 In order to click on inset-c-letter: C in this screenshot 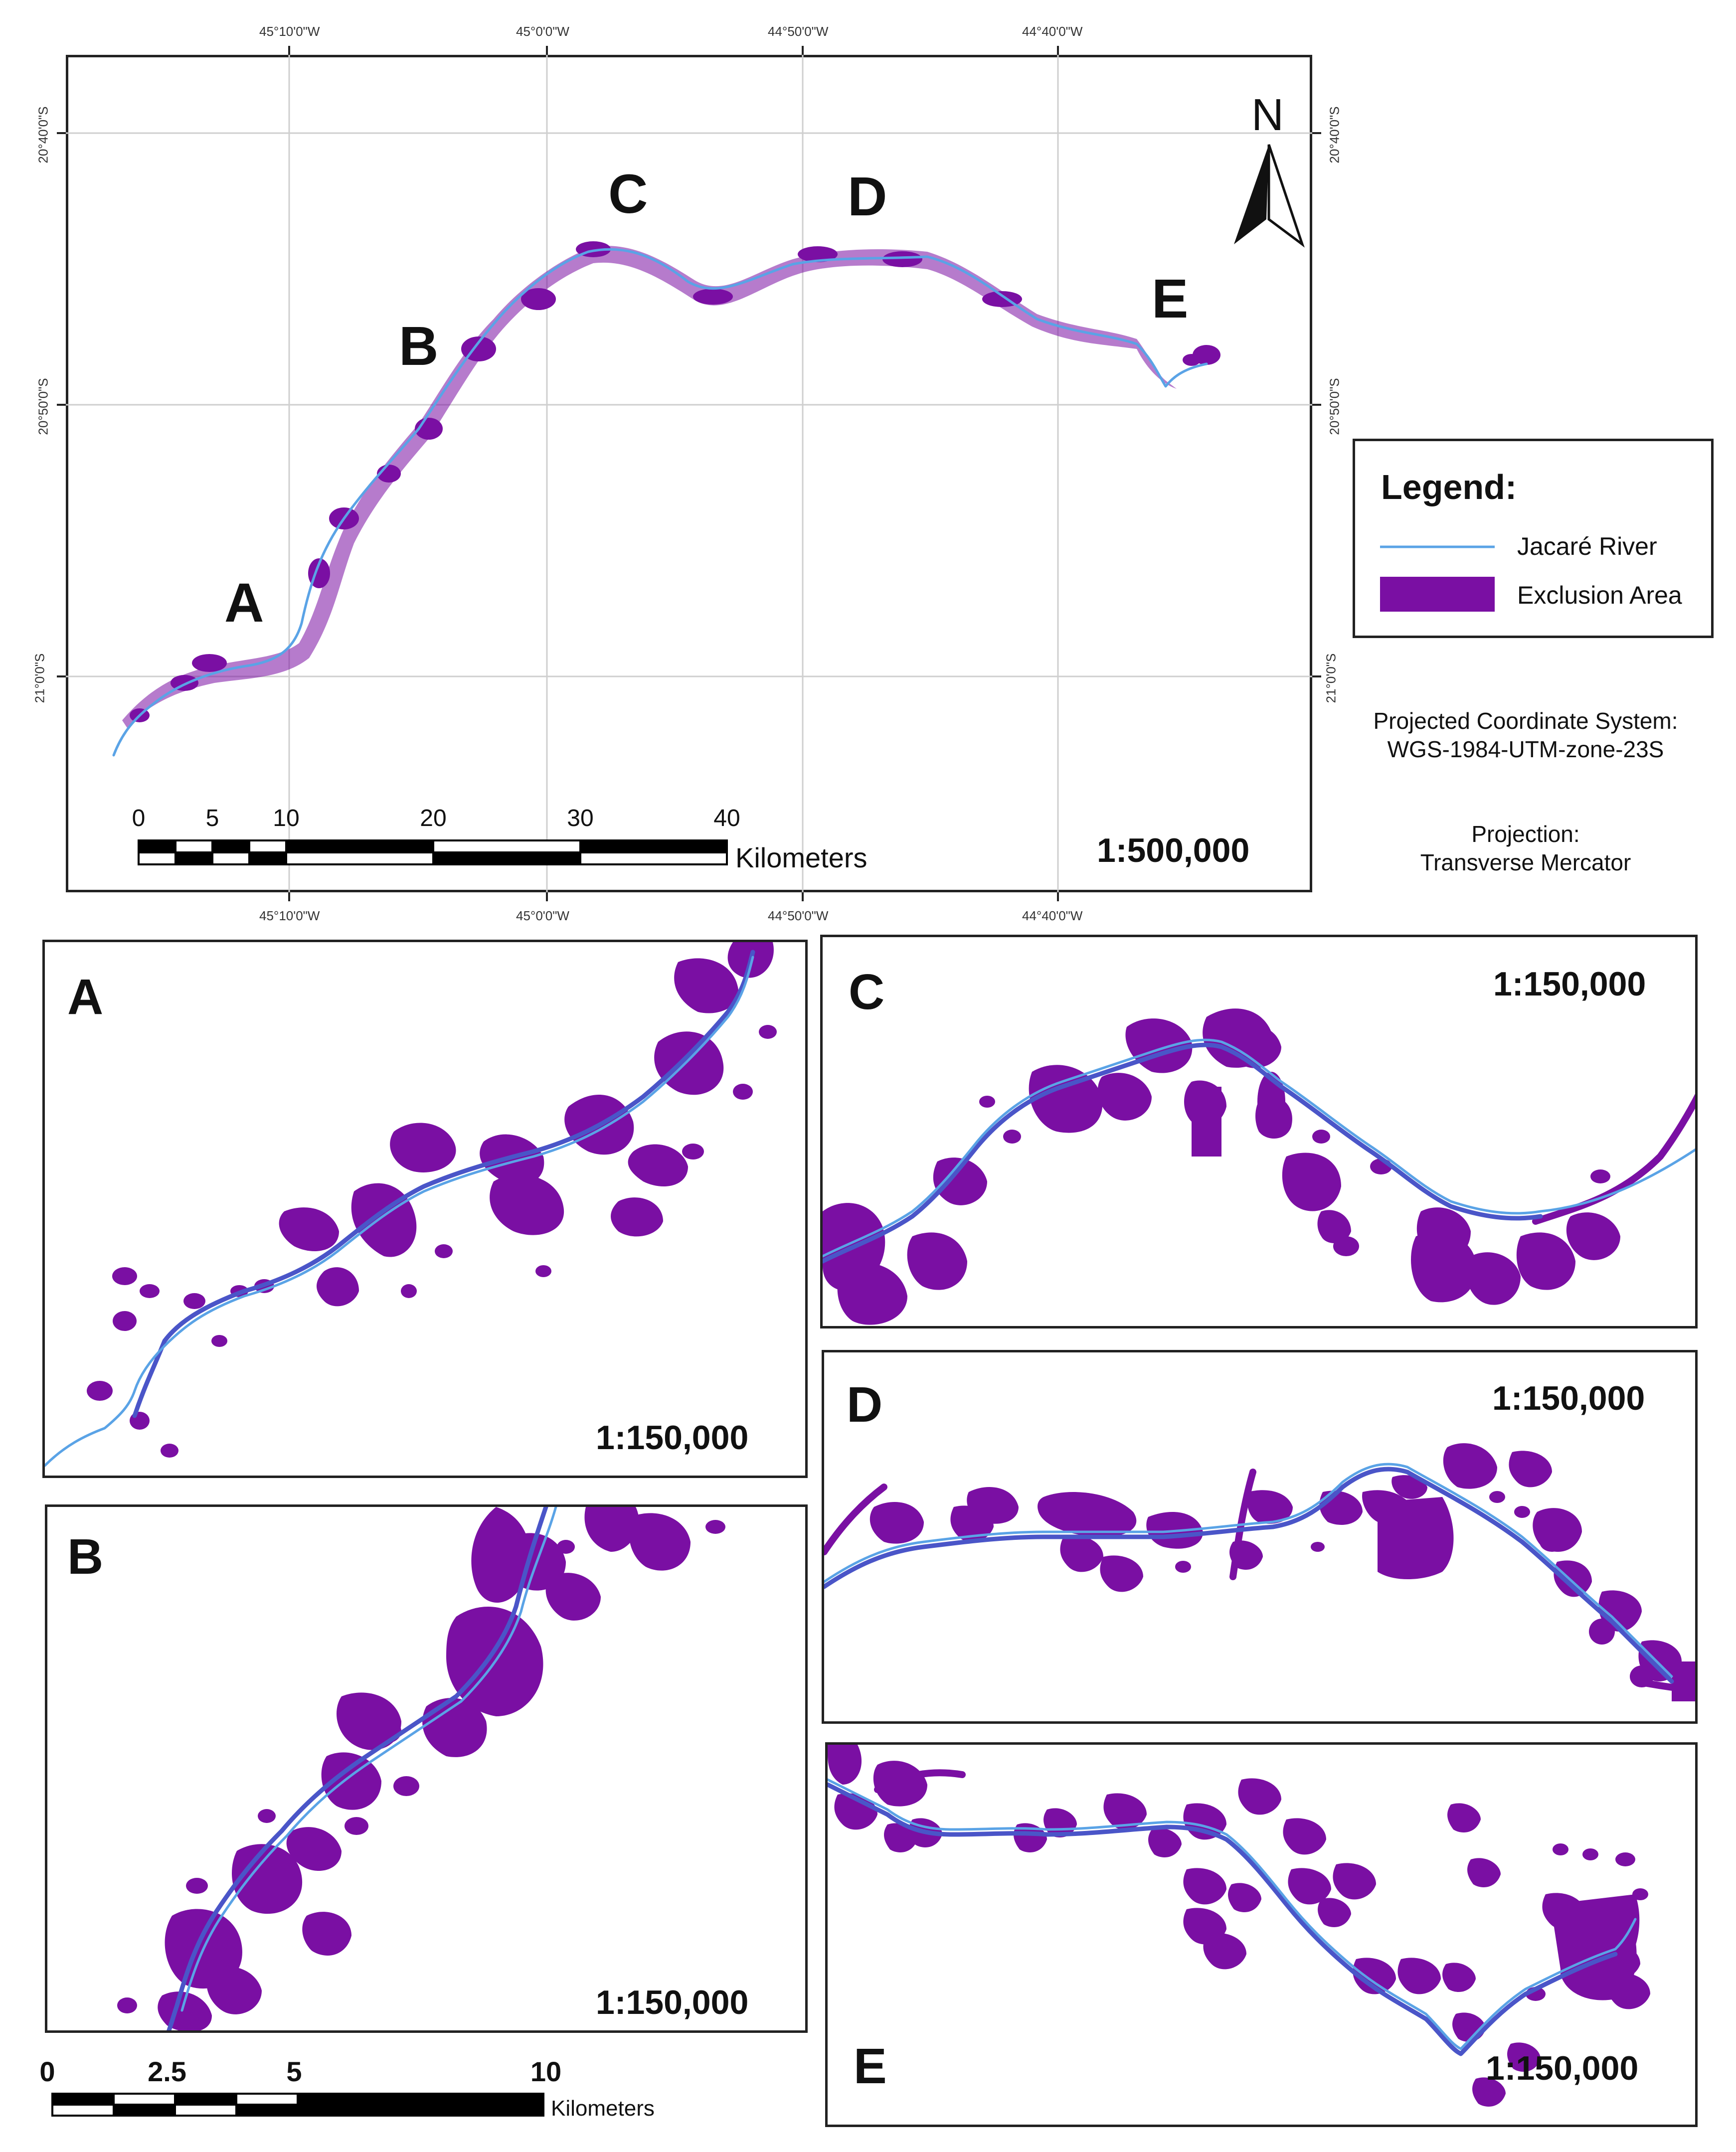, I will do `click(867, 992)`.